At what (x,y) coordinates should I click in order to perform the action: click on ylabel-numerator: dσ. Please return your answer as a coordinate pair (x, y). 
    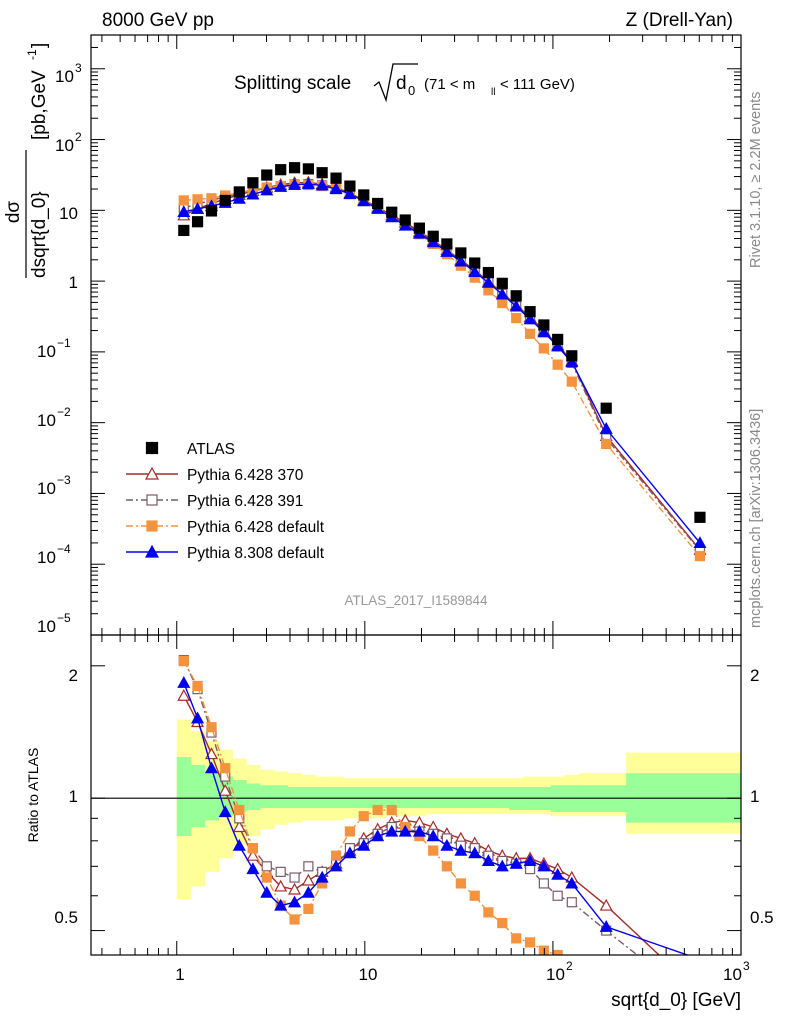
    Looking at the image, I should click on (13, 212).